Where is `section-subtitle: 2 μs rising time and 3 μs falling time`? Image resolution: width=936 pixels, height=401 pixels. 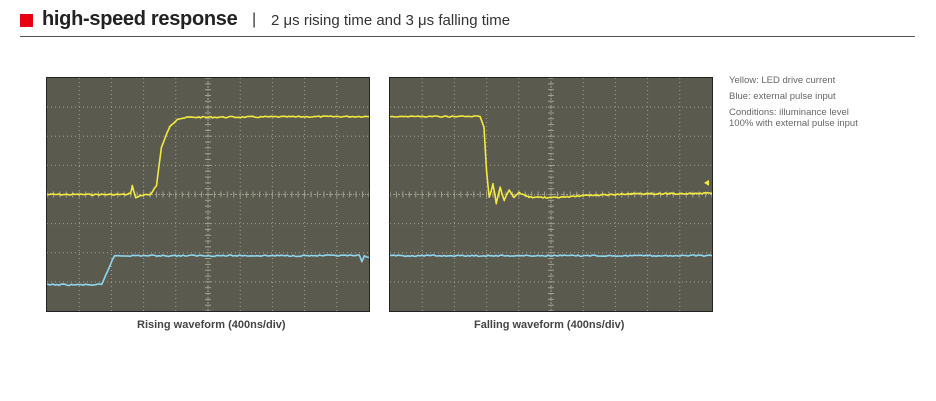
section-subtitle: 2 μs rising time and 3 μs falling time is located at coordinates (391, 20).